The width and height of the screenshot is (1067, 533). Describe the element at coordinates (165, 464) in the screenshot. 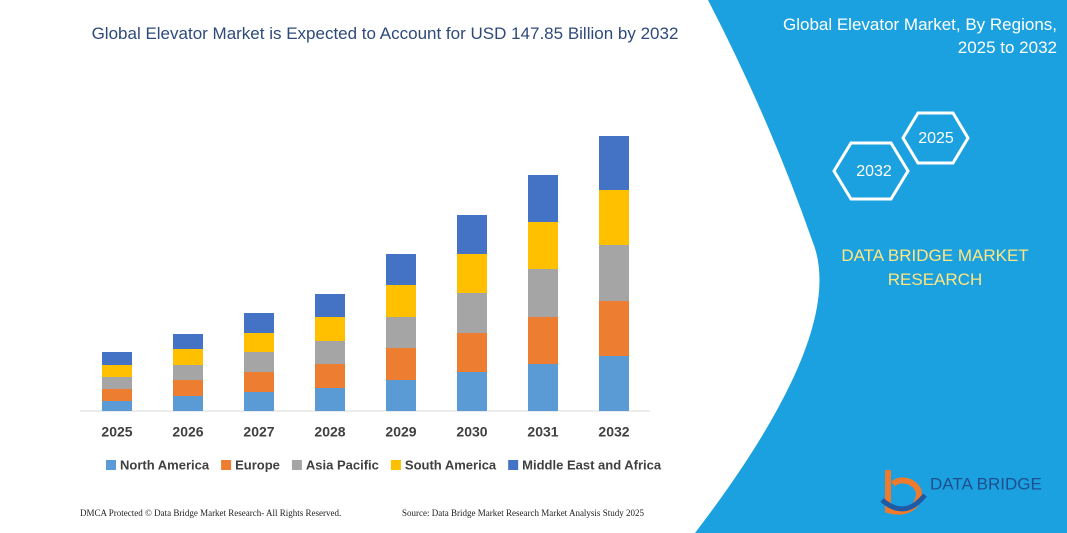

I see `legend-label: North America` at that location.